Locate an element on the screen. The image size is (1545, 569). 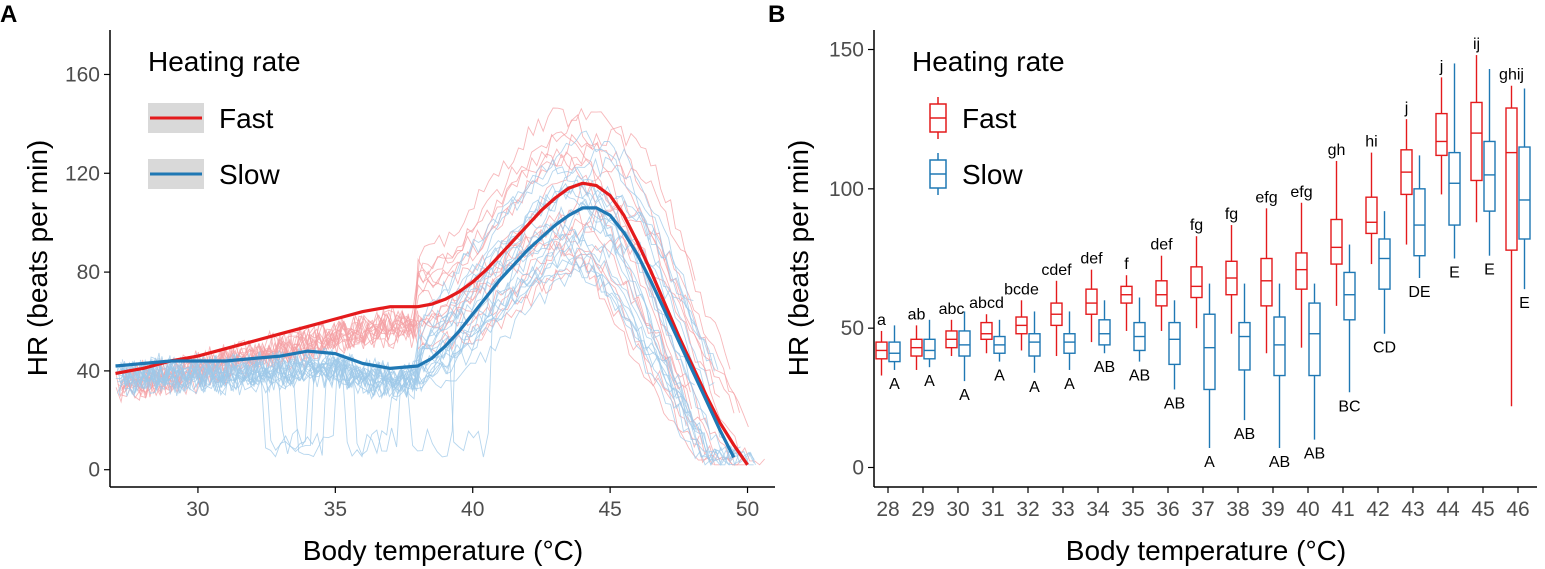
significance-letter-slow: E is located at coordinates (1489, 270).